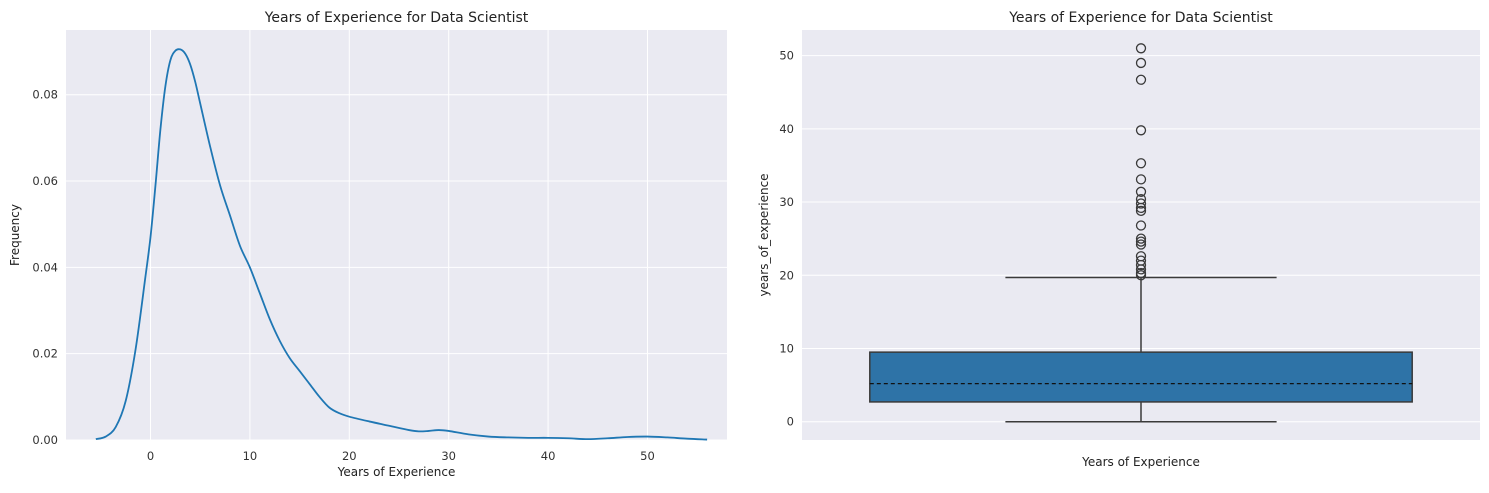 The width and height of the screenshot is (1489, 493). Describe the element at coordinates (786, 239) in the screenshot. I see `box-y-tick-labels: 0 10 20 30 40 50` at that location.